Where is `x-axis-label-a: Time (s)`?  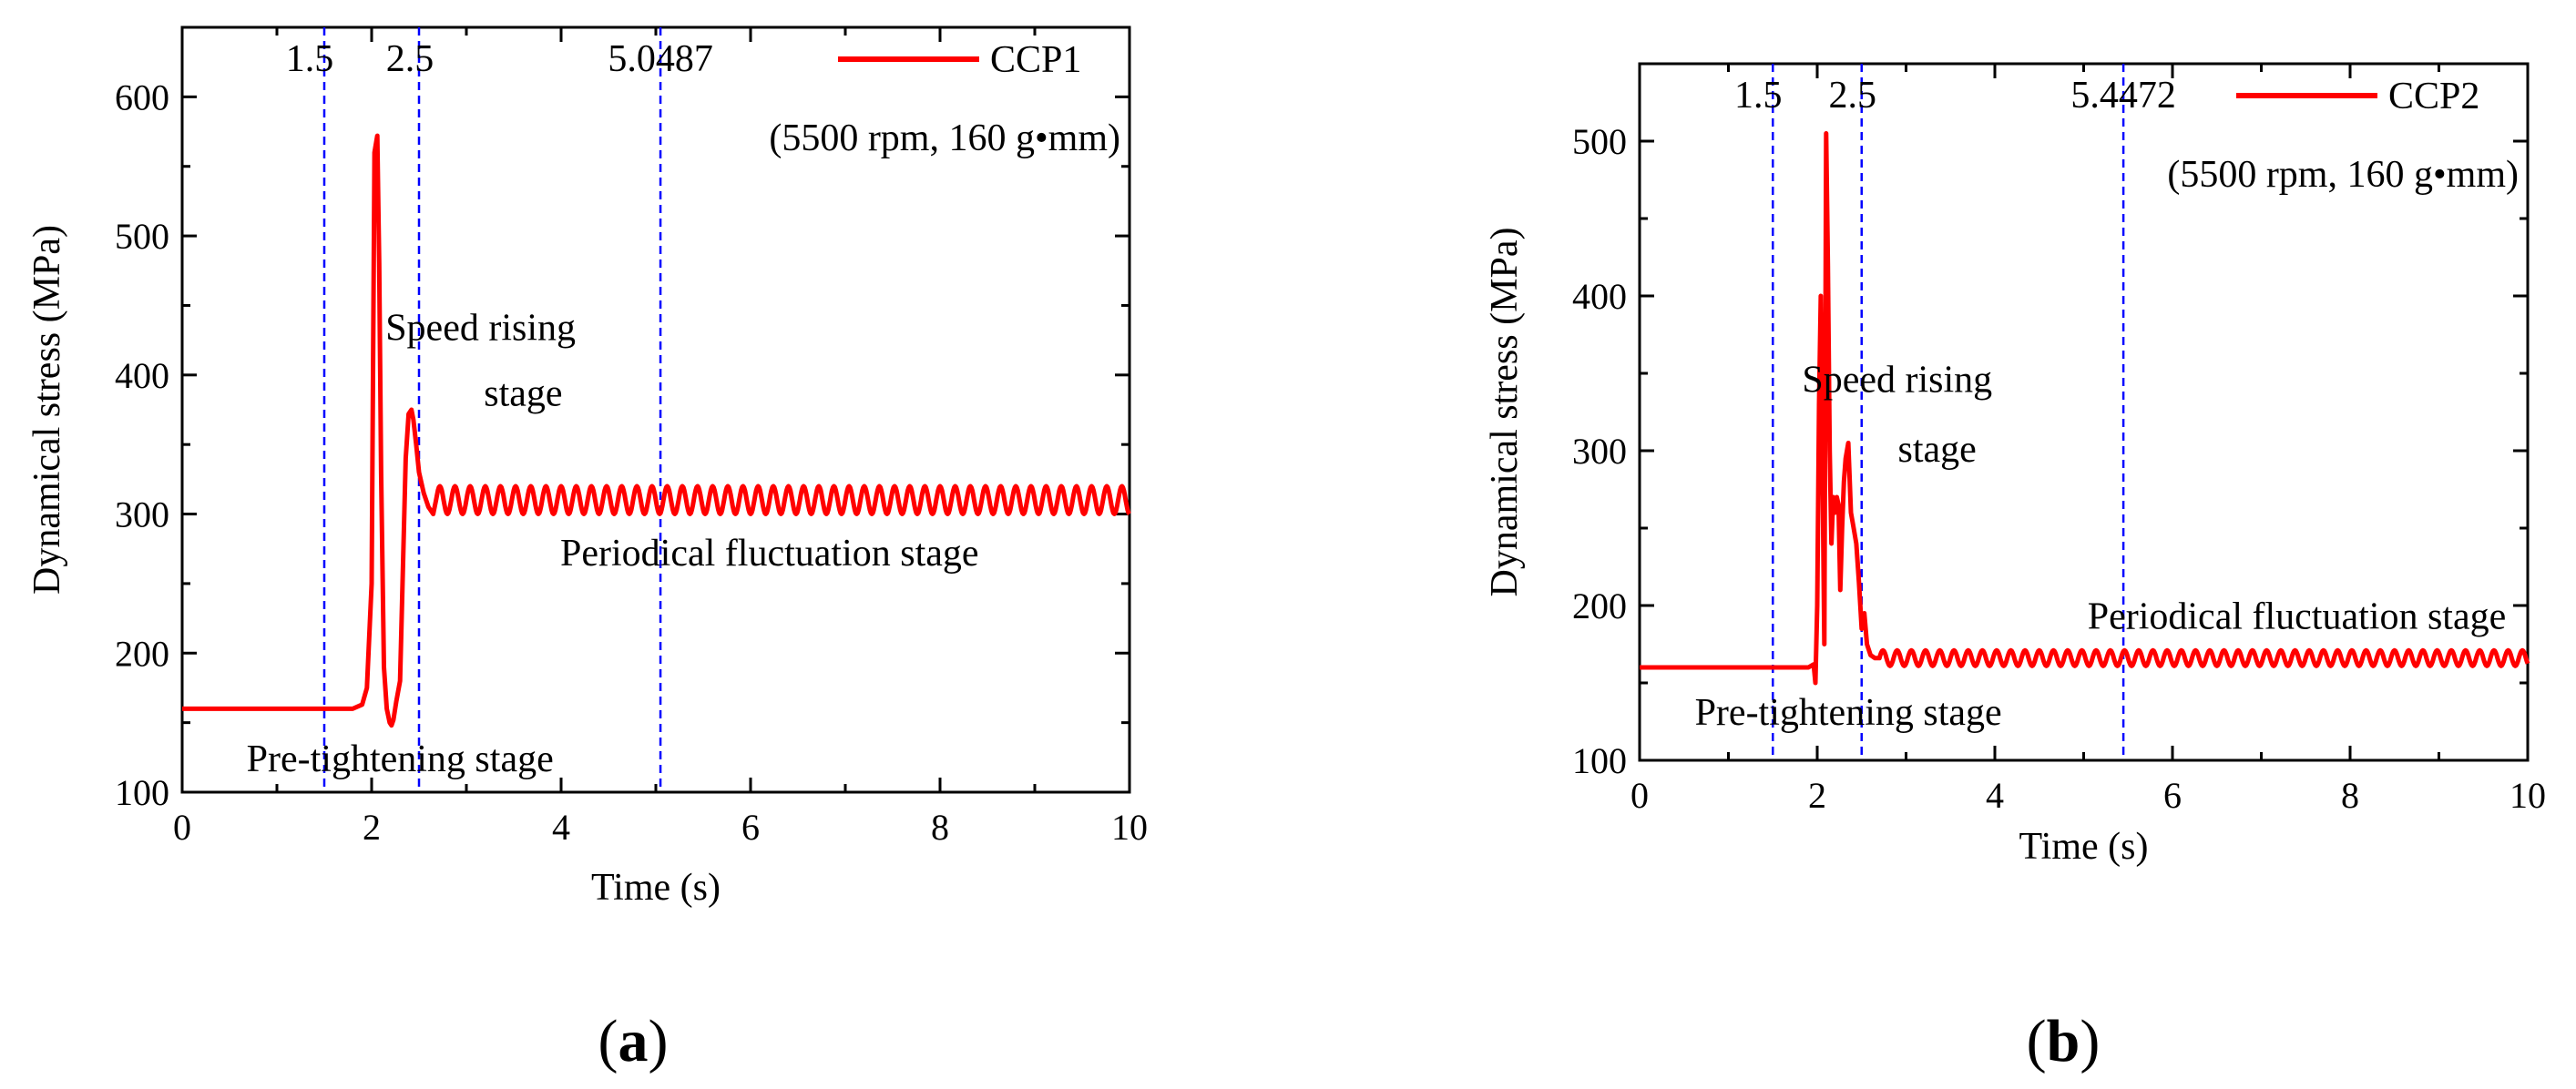
x-axis-label-a: Time (s) is located at coordinates (656, 888).